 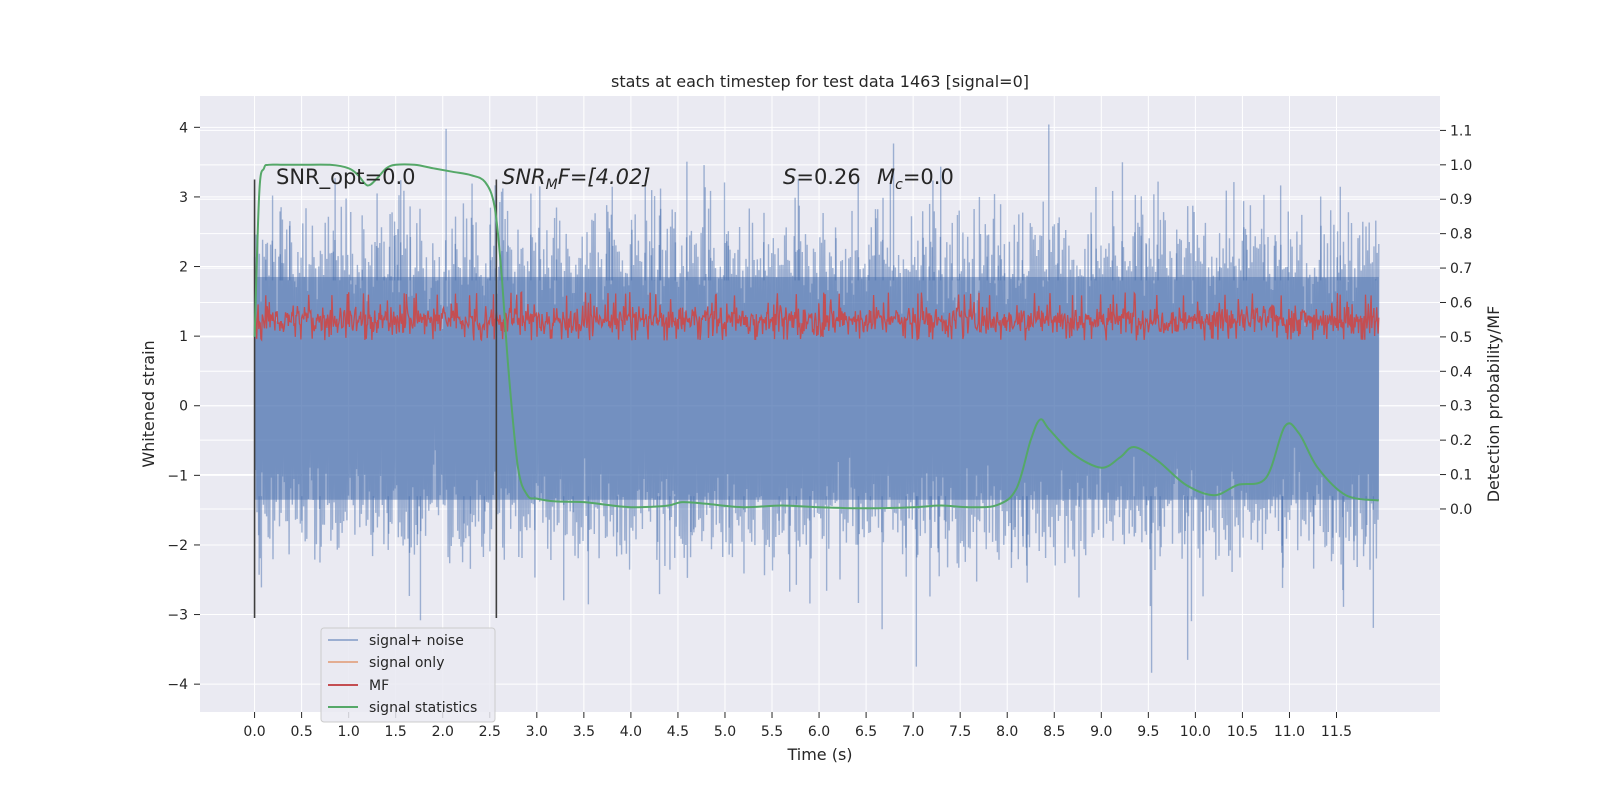 What do you see at coordinates (1493, 404) in the screenshot?
I see `y-axis-right-label: Detection probability/MF` at bounding box center [1493, 404].